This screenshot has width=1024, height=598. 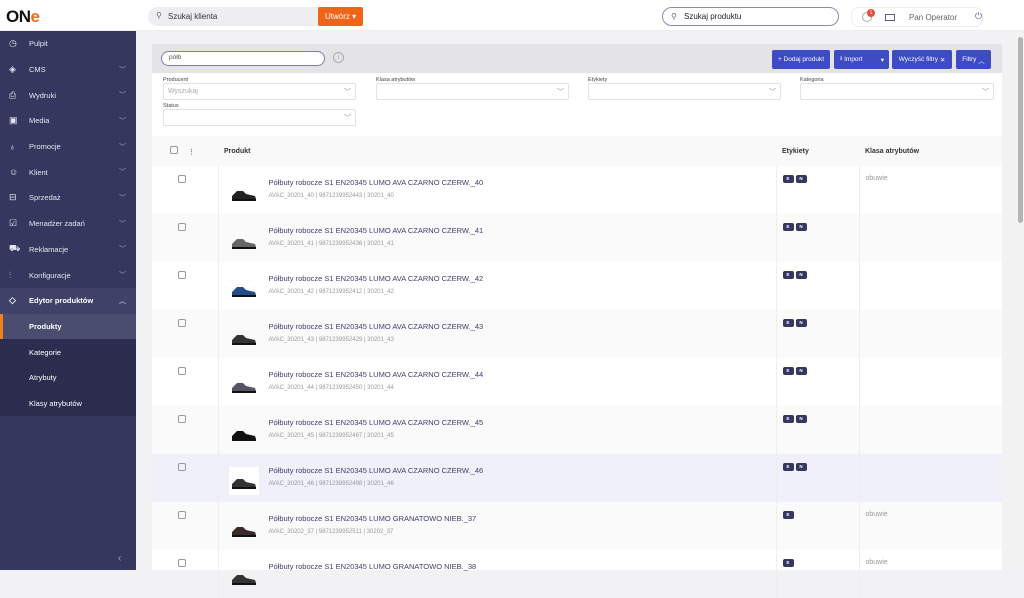 I want to click on info-icon: i, so click(x=338, y=57).